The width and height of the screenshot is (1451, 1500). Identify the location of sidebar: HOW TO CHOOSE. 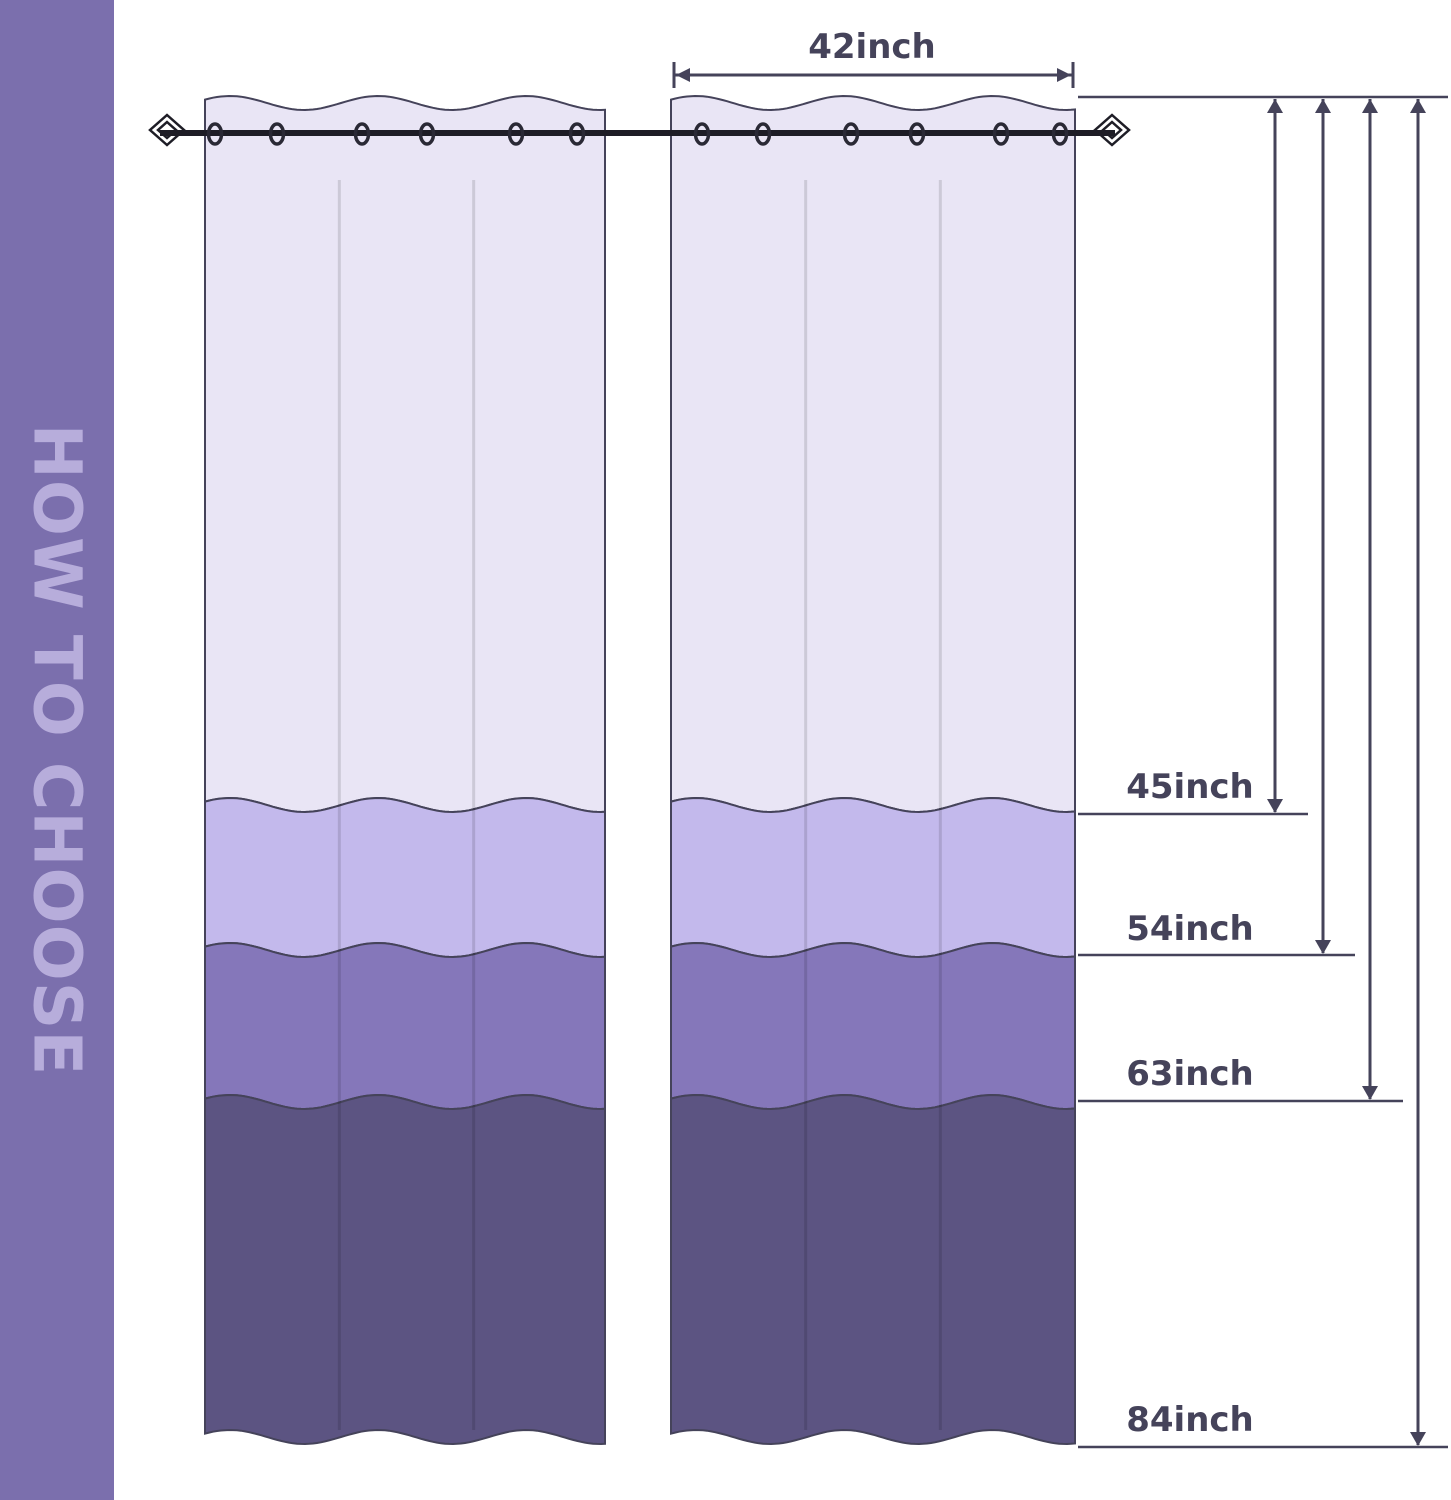
(57, 750).